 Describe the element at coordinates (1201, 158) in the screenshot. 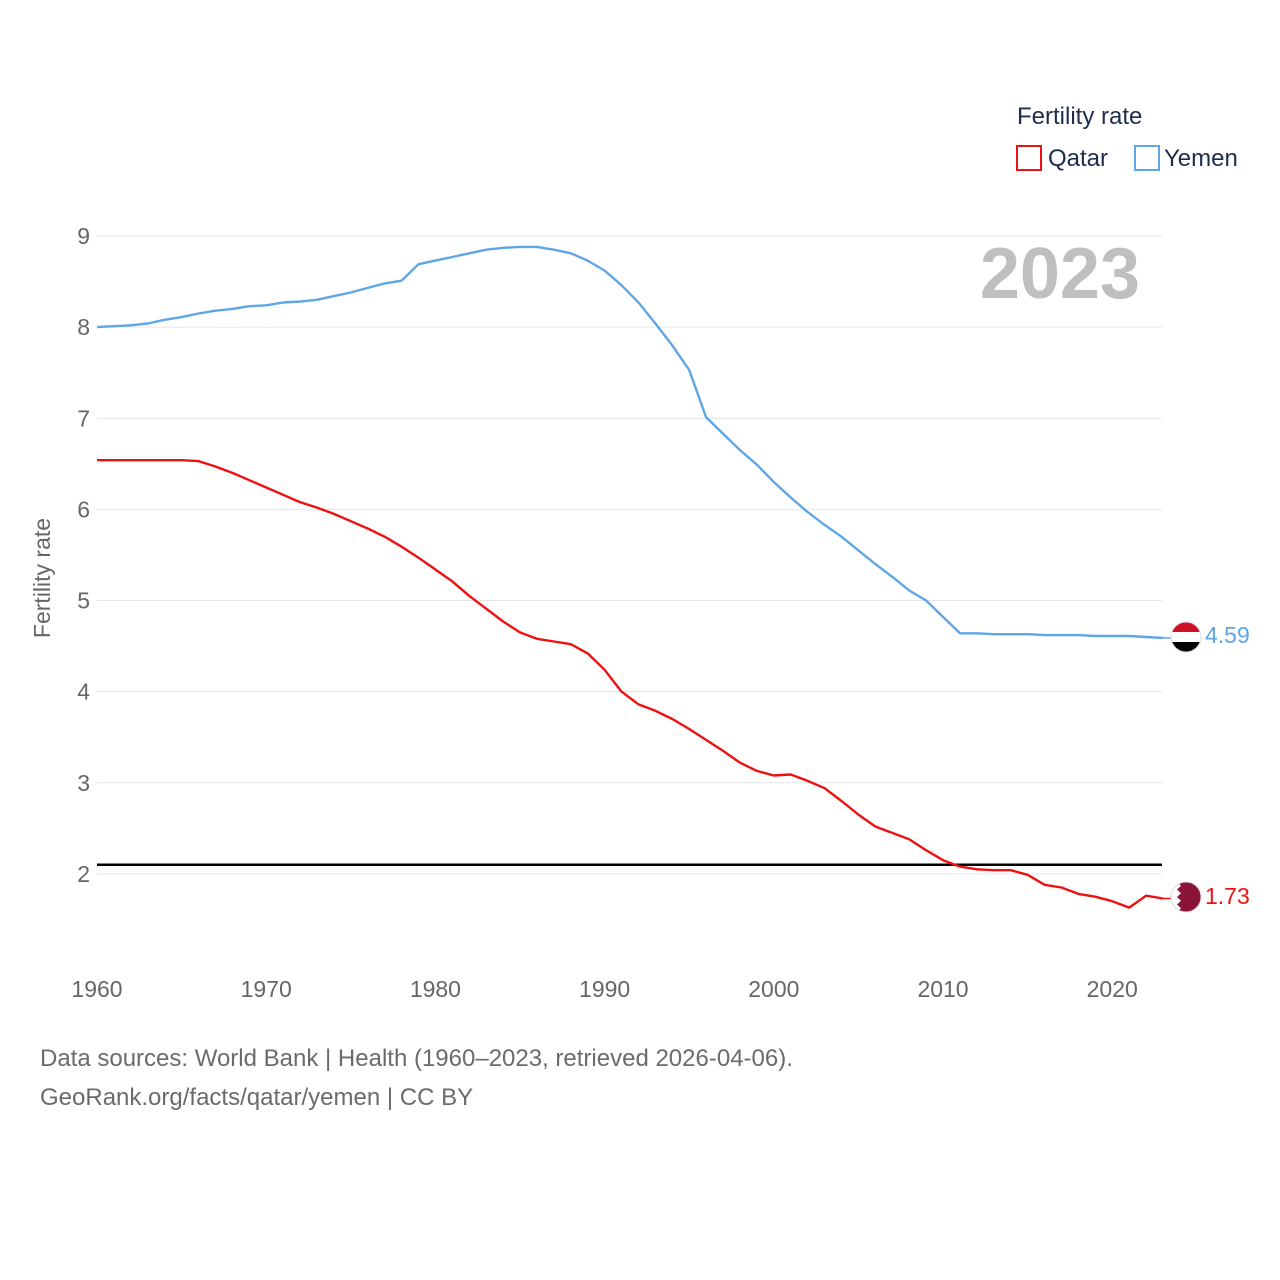

I see `legend-label-yemen: Yemen` at that location.